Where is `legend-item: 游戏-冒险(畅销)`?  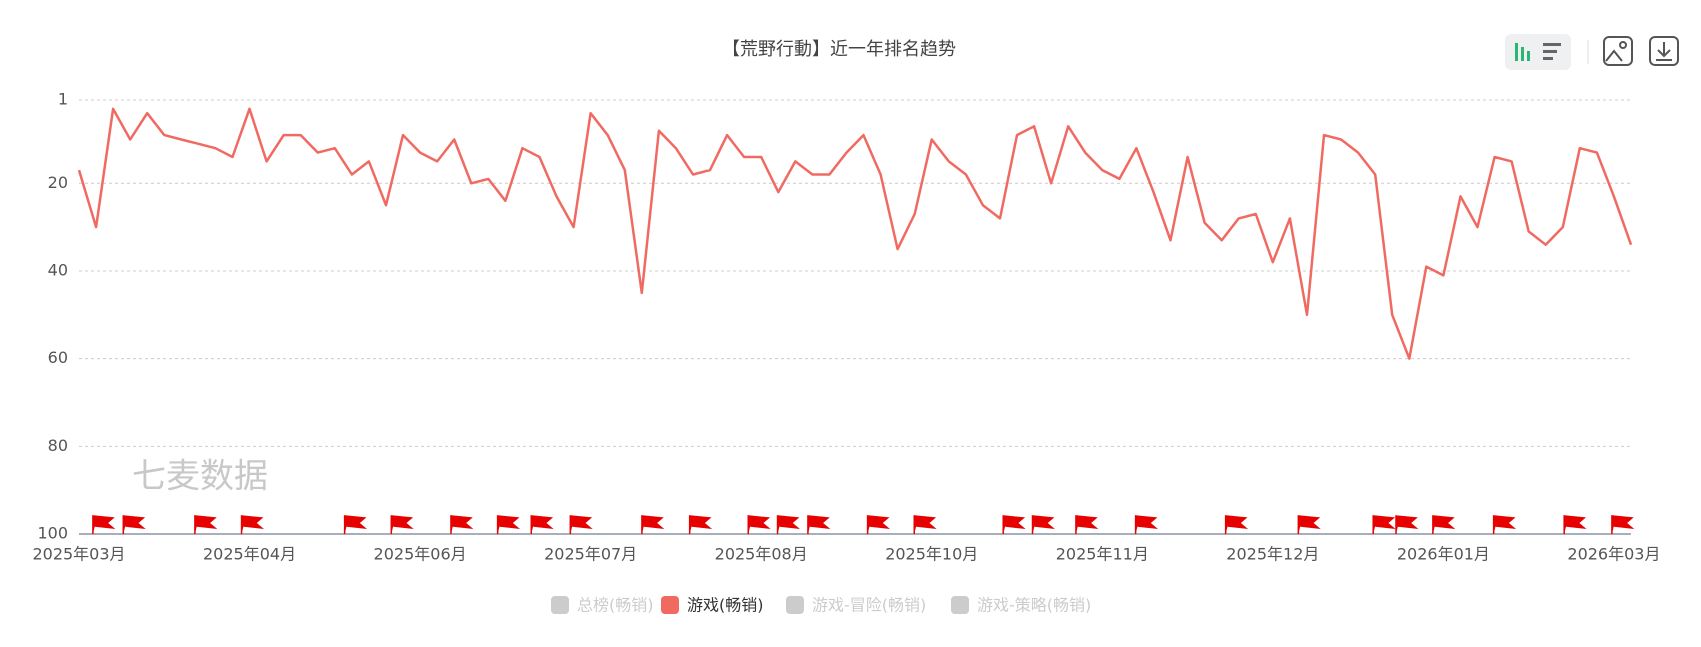
legend-item: 游戏-冒险(畅销) is located at coordinates (856, 605).